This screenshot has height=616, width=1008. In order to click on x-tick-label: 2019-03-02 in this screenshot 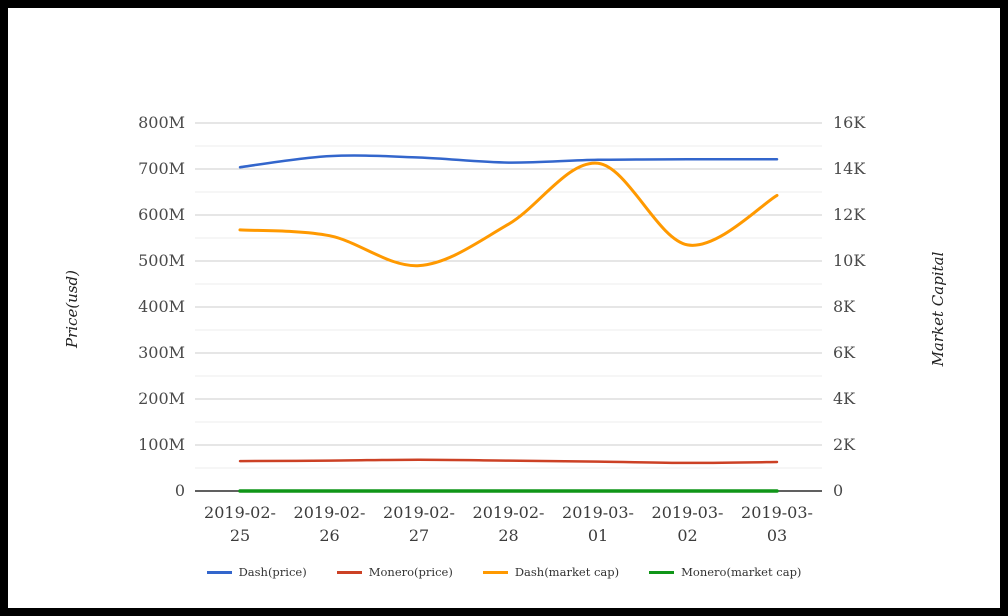, I will do `click(687, 524)`.